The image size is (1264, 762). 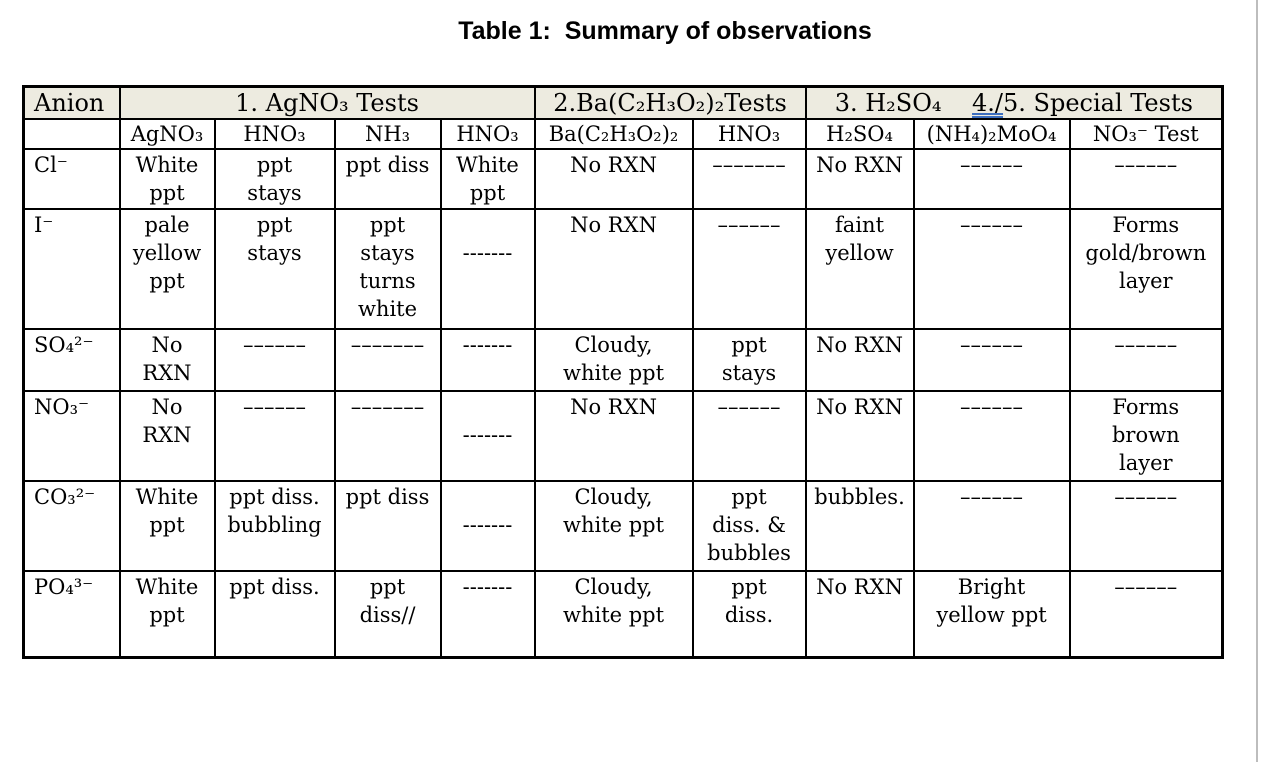 I want to click on table-title: Table 1: Summary of observations, so click(x=665, y=31).